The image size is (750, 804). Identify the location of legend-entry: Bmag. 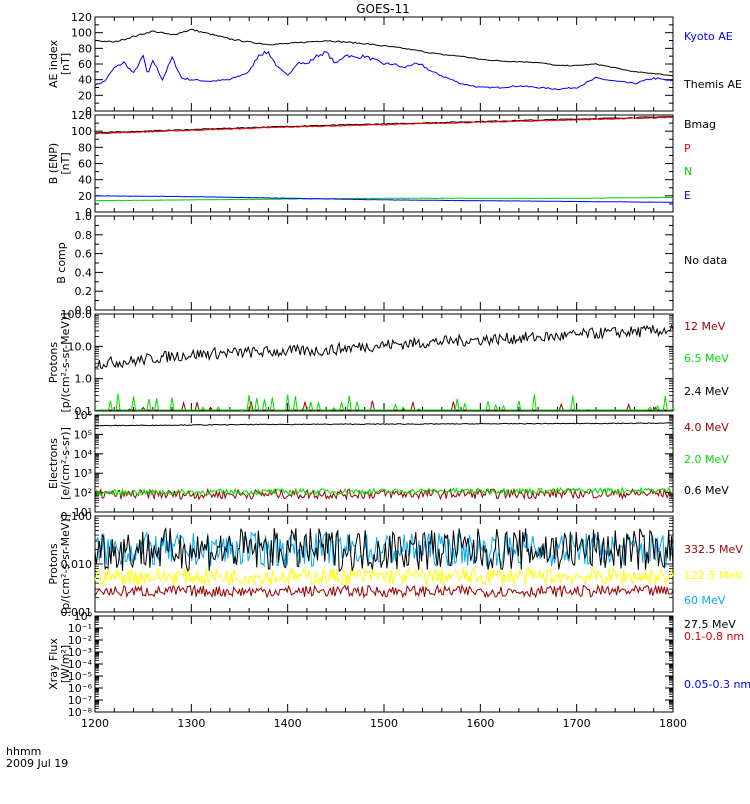
(700, 124).